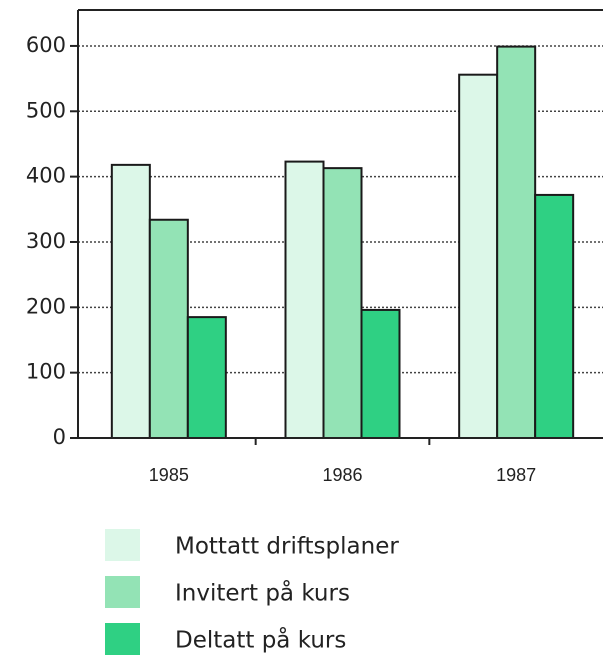  What do you see at coordinates (46, 372) in the screenshot?
I see `y-tick-label: 100` at bounding box center [46, 372].